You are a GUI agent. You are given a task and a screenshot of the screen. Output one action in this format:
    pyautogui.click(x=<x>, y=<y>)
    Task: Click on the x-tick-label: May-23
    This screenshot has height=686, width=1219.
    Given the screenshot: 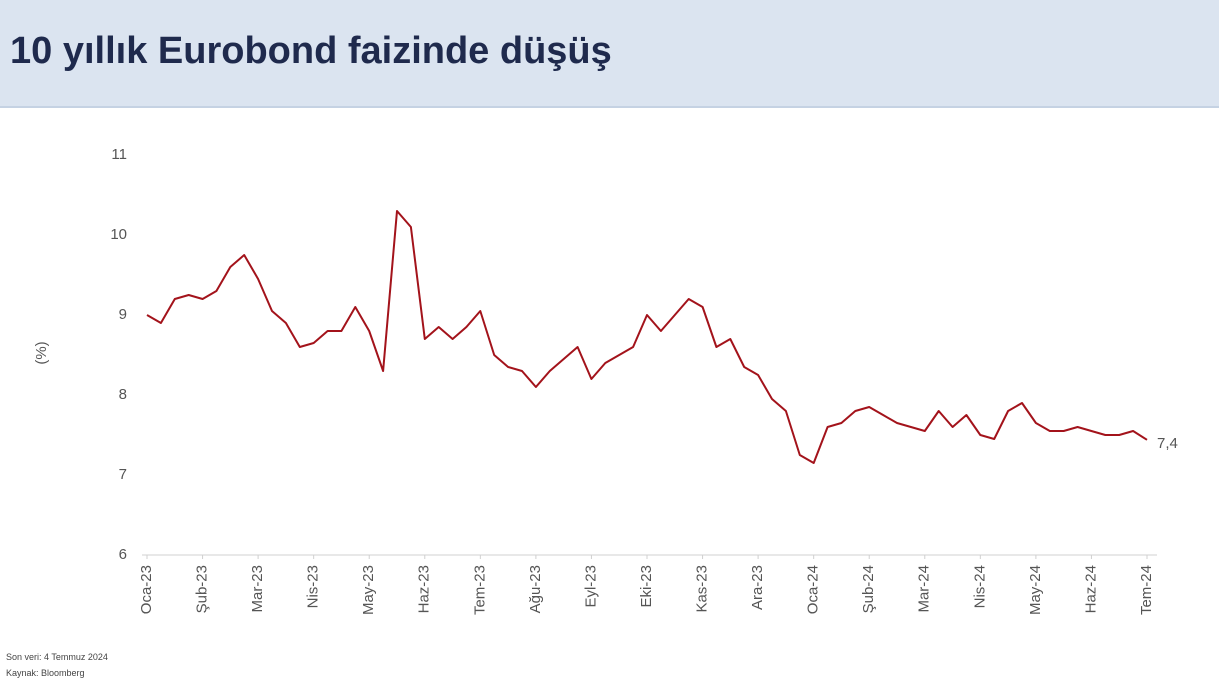 What is the action you would take?
    pyautogui.click(x=368, y=590)
    